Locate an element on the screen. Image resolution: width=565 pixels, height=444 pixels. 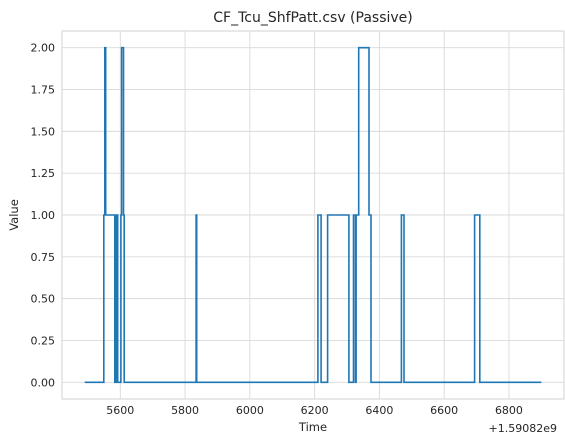
x-tick-label: 5800 is located at coordinates (185, 410).